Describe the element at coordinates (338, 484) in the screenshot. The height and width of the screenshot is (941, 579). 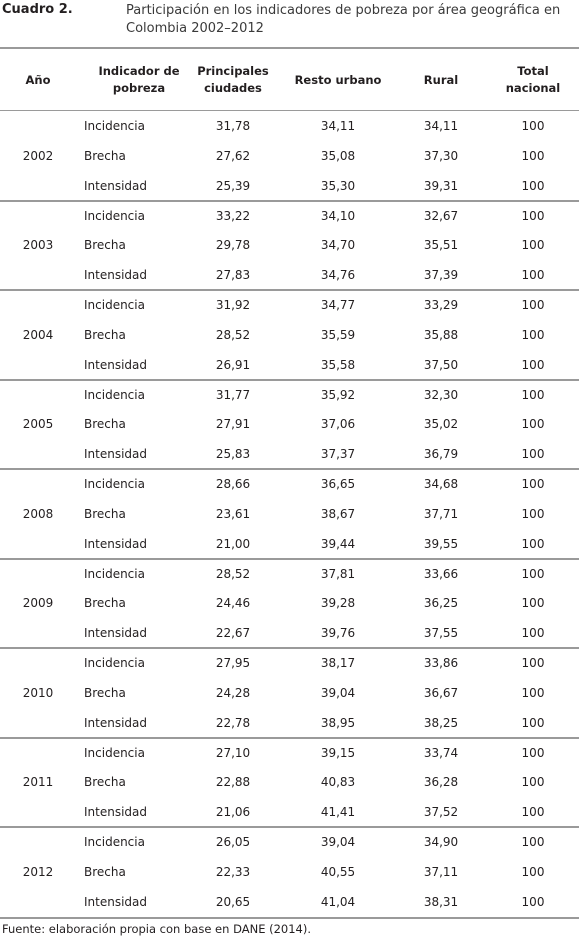
I see `resto-urbano-cell: 36,65` at that location.